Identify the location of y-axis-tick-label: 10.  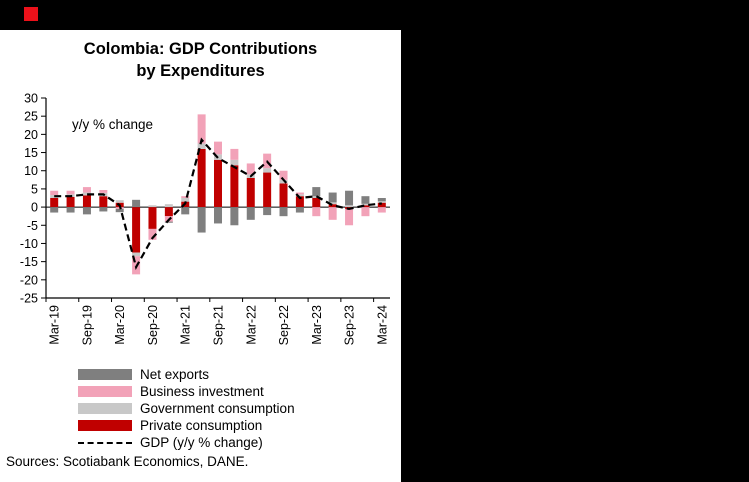
(31, 171).